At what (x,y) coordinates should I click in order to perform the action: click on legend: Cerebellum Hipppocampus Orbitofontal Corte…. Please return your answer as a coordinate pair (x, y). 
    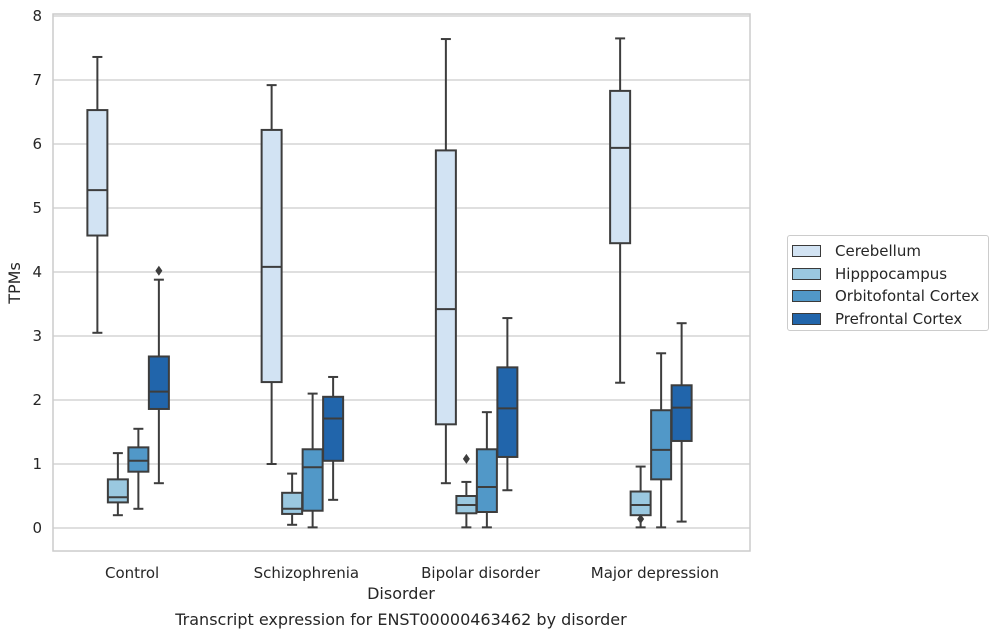
    Looking at the image, I should click on (888, 283).